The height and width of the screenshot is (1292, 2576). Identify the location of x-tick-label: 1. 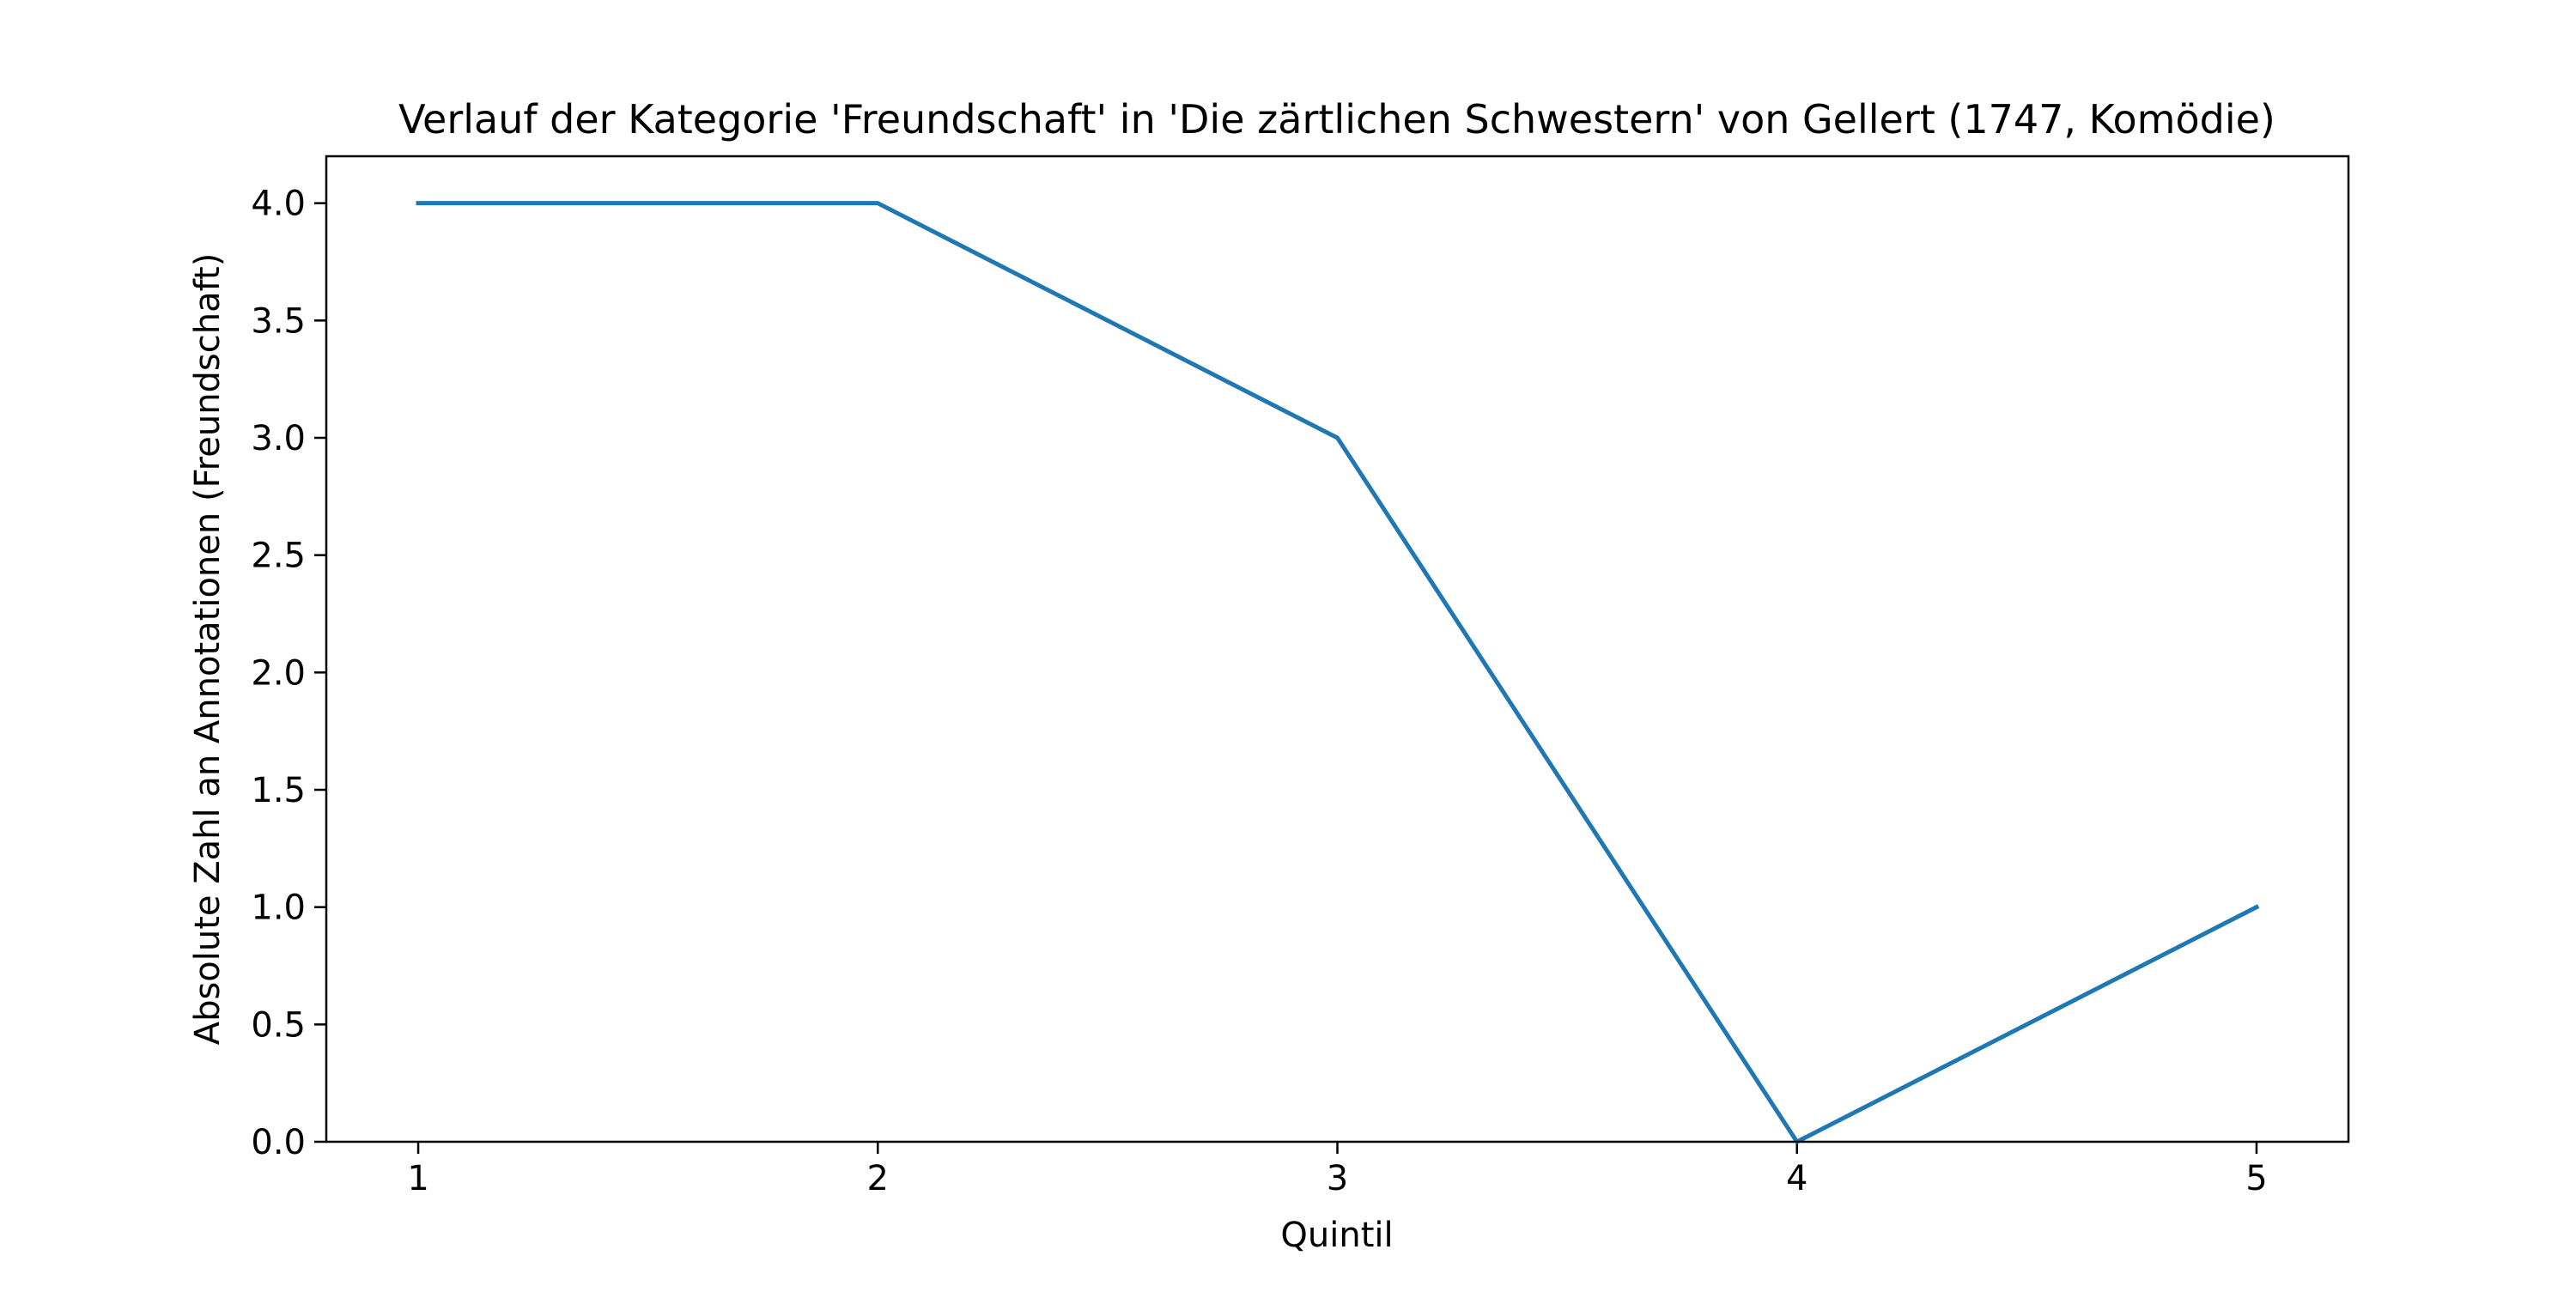
(418, 1178).